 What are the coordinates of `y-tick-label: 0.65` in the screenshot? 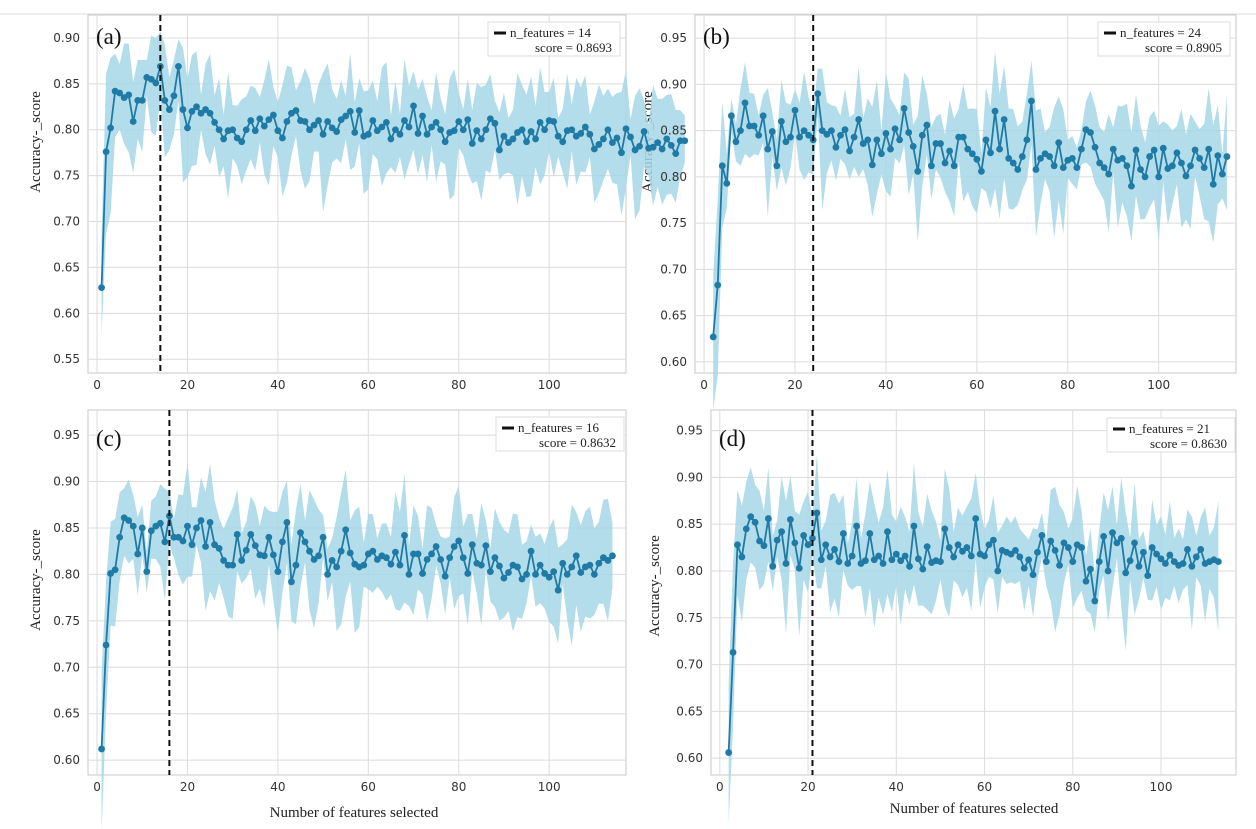 It's located at (66, 267).